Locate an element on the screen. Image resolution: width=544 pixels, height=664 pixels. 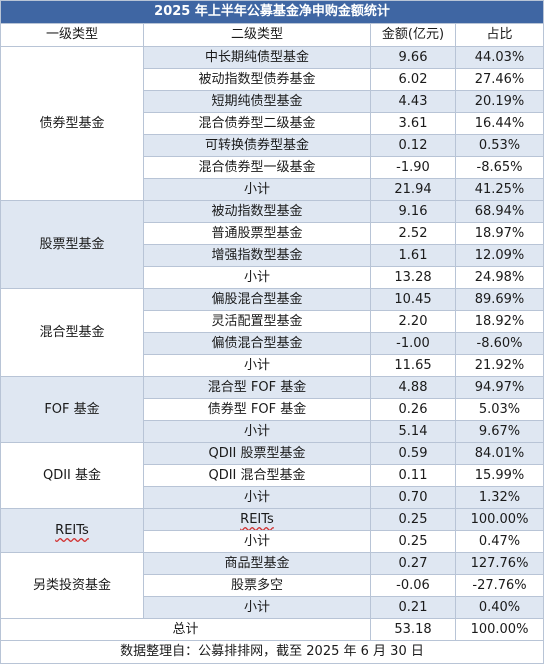
primary-type-label: 股票型基金 is located at coordinates (72, 244).